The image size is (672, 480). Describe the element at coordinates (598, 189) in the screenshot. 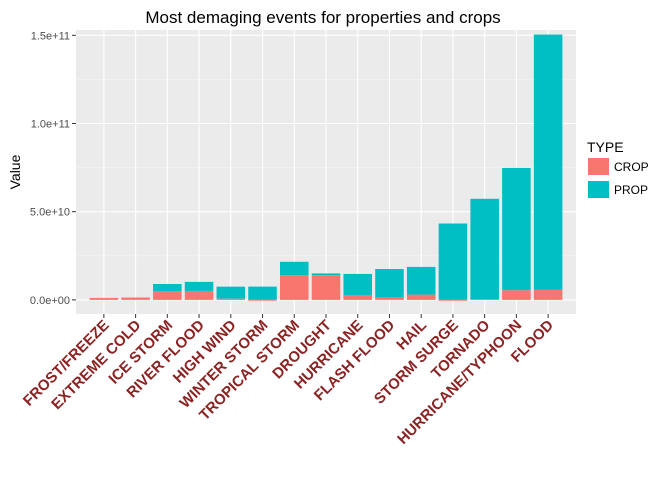

I see `legend-key-prop` at that location.